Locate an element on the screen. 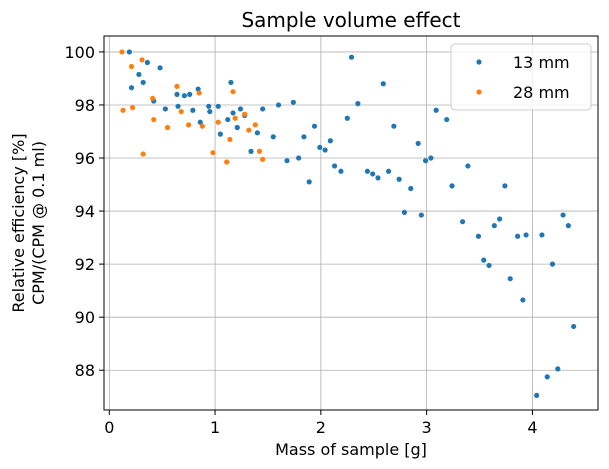 The image size is (609, 469). chart-title: Sample volume effect is located at coordinates (350, 20).